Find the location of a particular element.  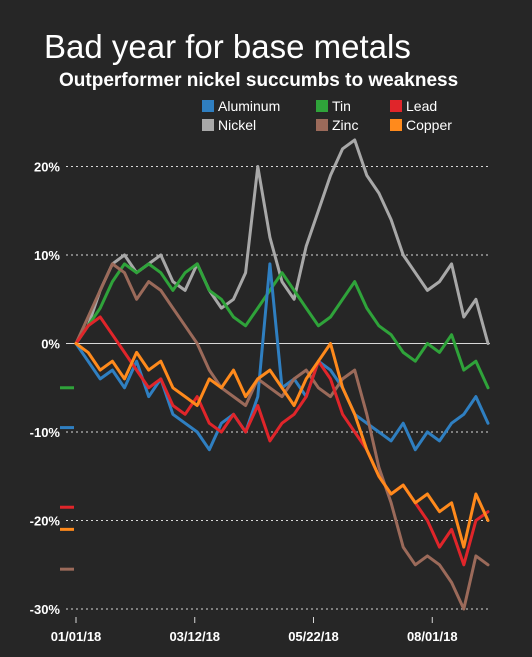

legend-swatch-aluminum is located at coordinates (208, 106).